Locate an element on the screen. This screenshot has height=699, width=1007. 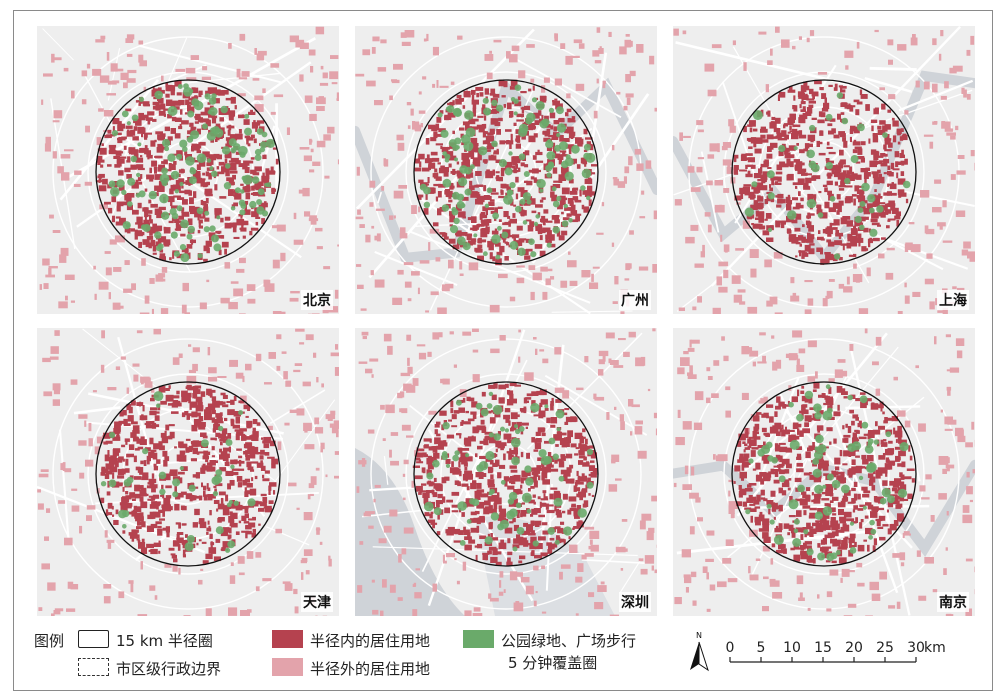
river is located at coordinates (824, 168).